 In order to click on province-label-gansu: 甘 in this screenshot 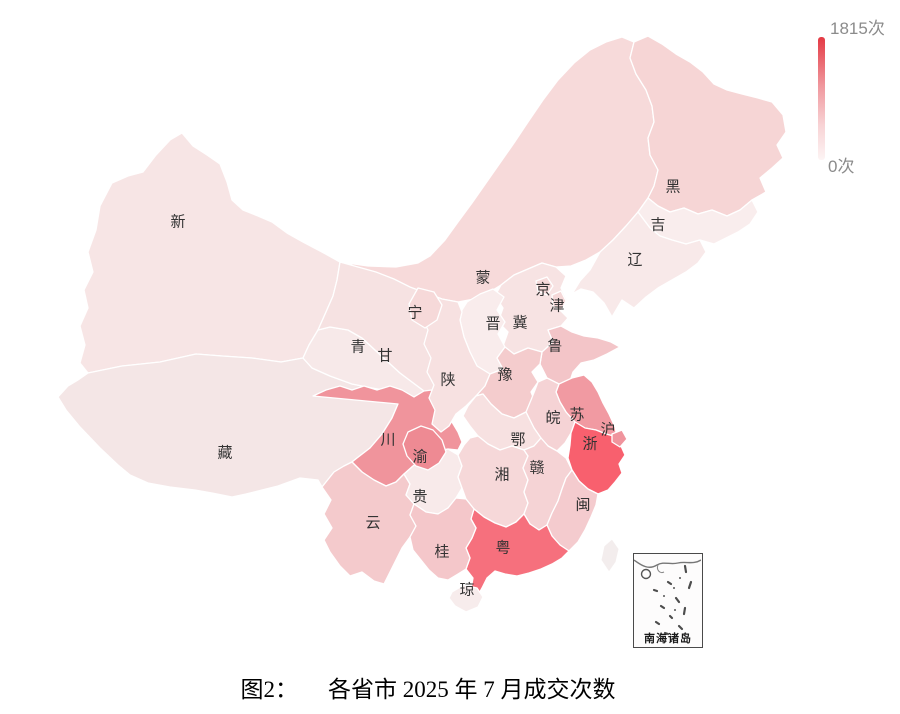, I will do `click(384, 356)`.